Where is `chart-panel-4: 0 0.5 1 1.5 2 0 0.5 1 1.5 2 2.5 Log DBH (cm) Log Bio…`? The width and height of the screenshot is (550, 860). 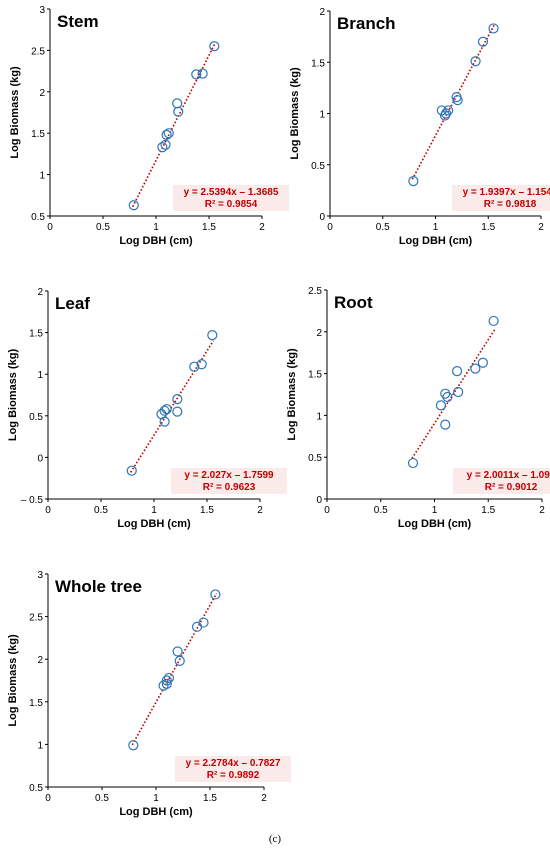 chart-panel-4: 0 0.5 1 1.5 2 0 0.5 1 1.5 2 2.5 Log DBH (cm) Log Bio… is located at coordinates (418, 408).